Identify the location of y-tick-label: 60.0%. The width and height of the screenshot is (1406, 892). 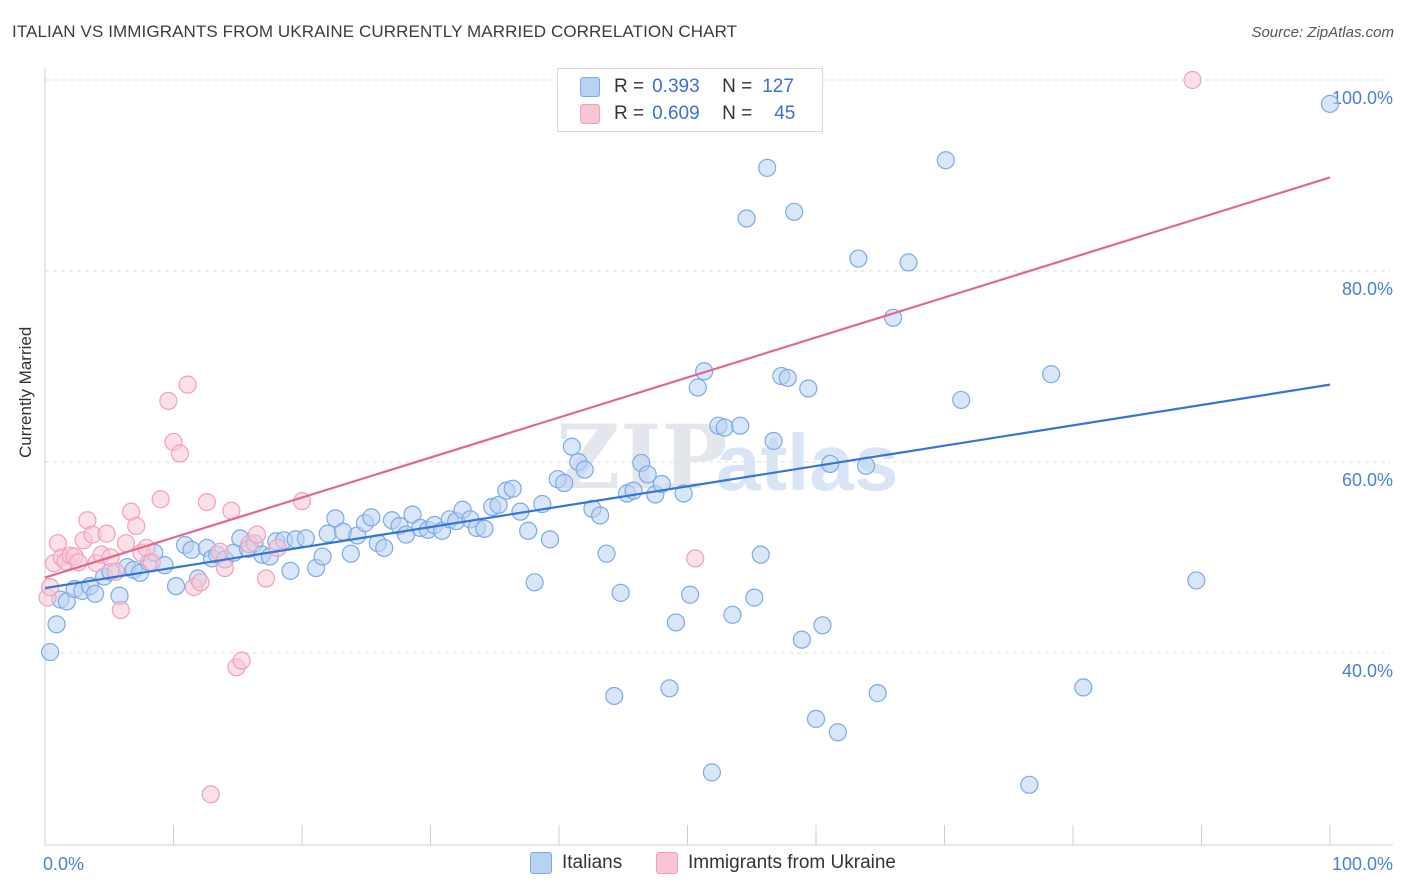
(1367, 480).